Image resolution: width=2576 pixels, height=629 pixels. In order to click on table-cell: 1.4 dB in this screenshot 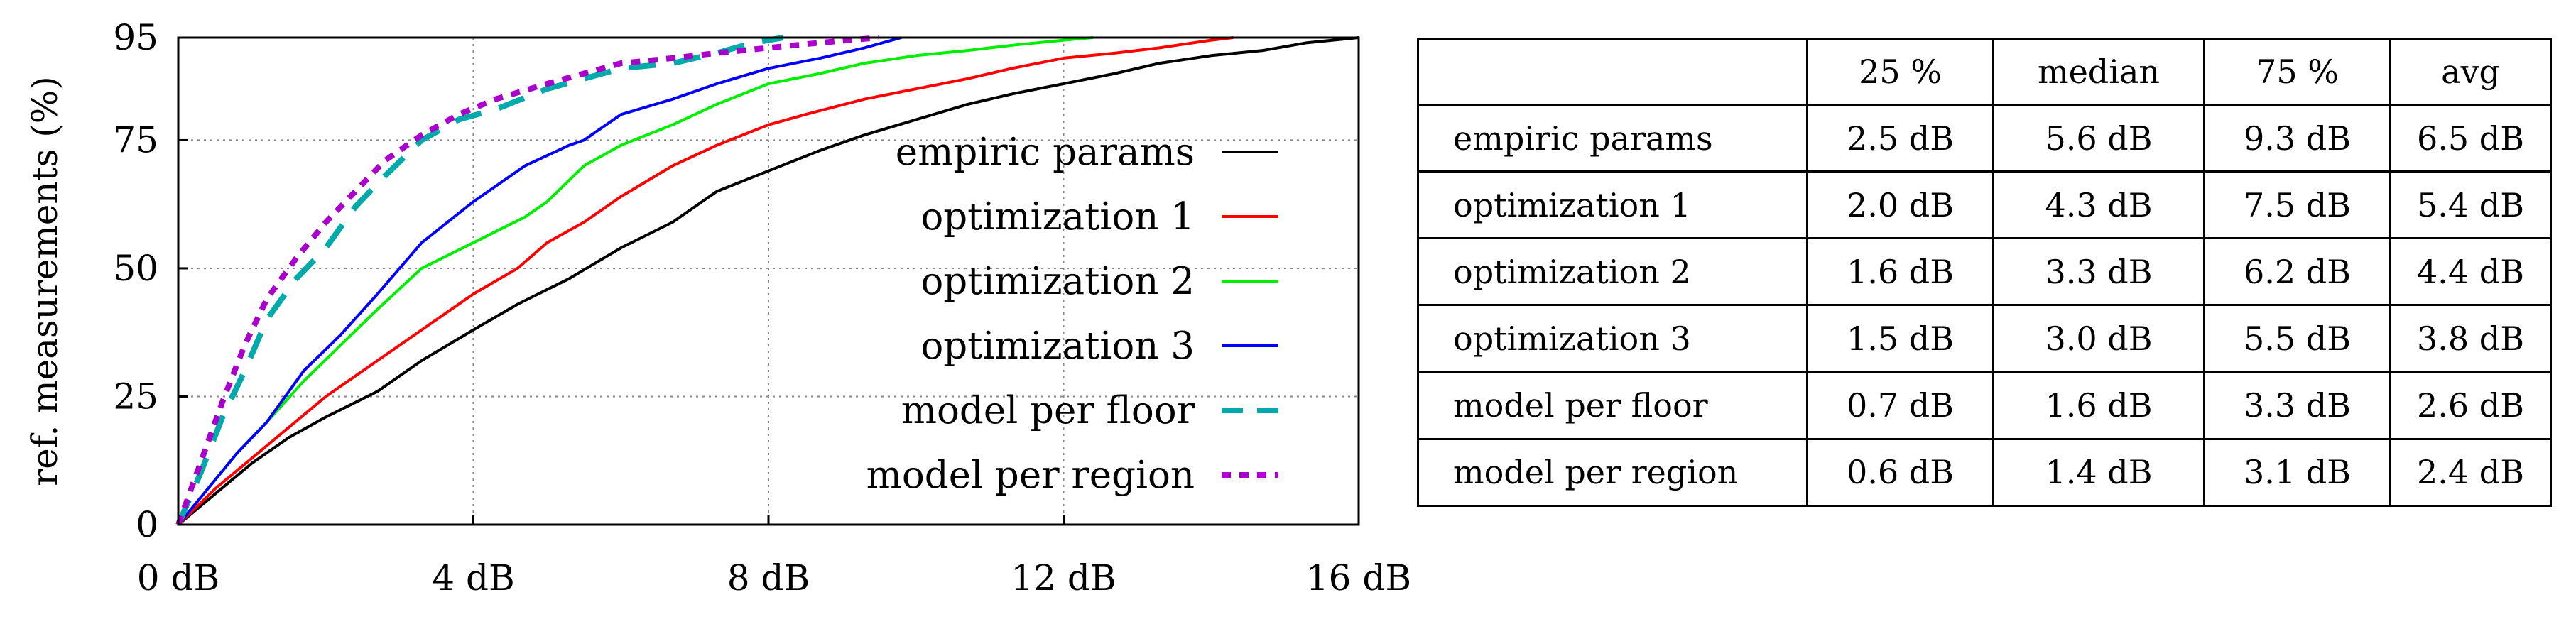, I will do `click(2099, 472)`.